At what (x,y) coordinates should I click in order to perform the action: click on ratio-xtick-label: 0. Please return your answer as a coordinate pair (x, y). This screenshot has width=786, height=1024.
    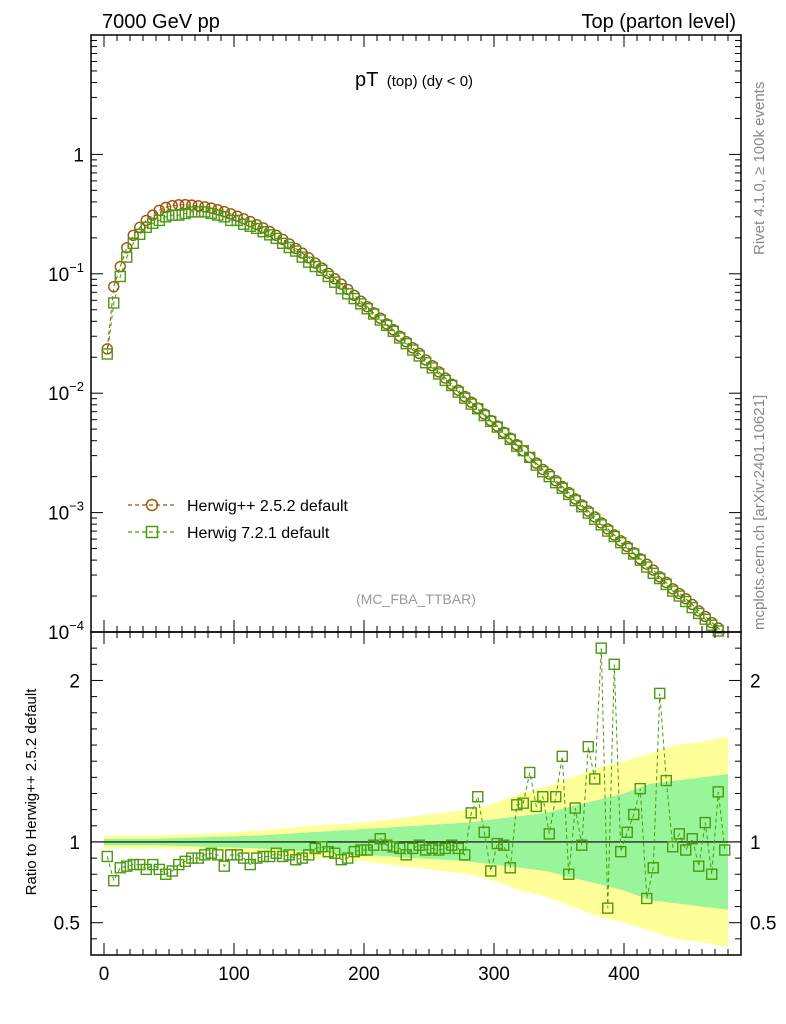
    Looking at the image, I should click on (104, 974).